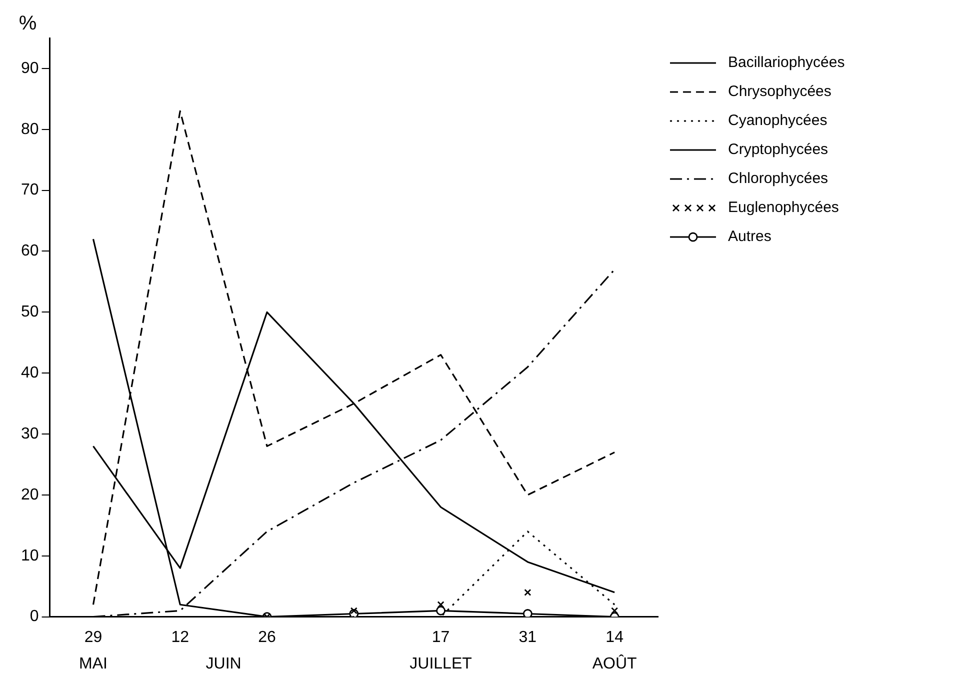 The image size is (964, 691). I want to click on y-tick-label: 40, so click(30, 373).